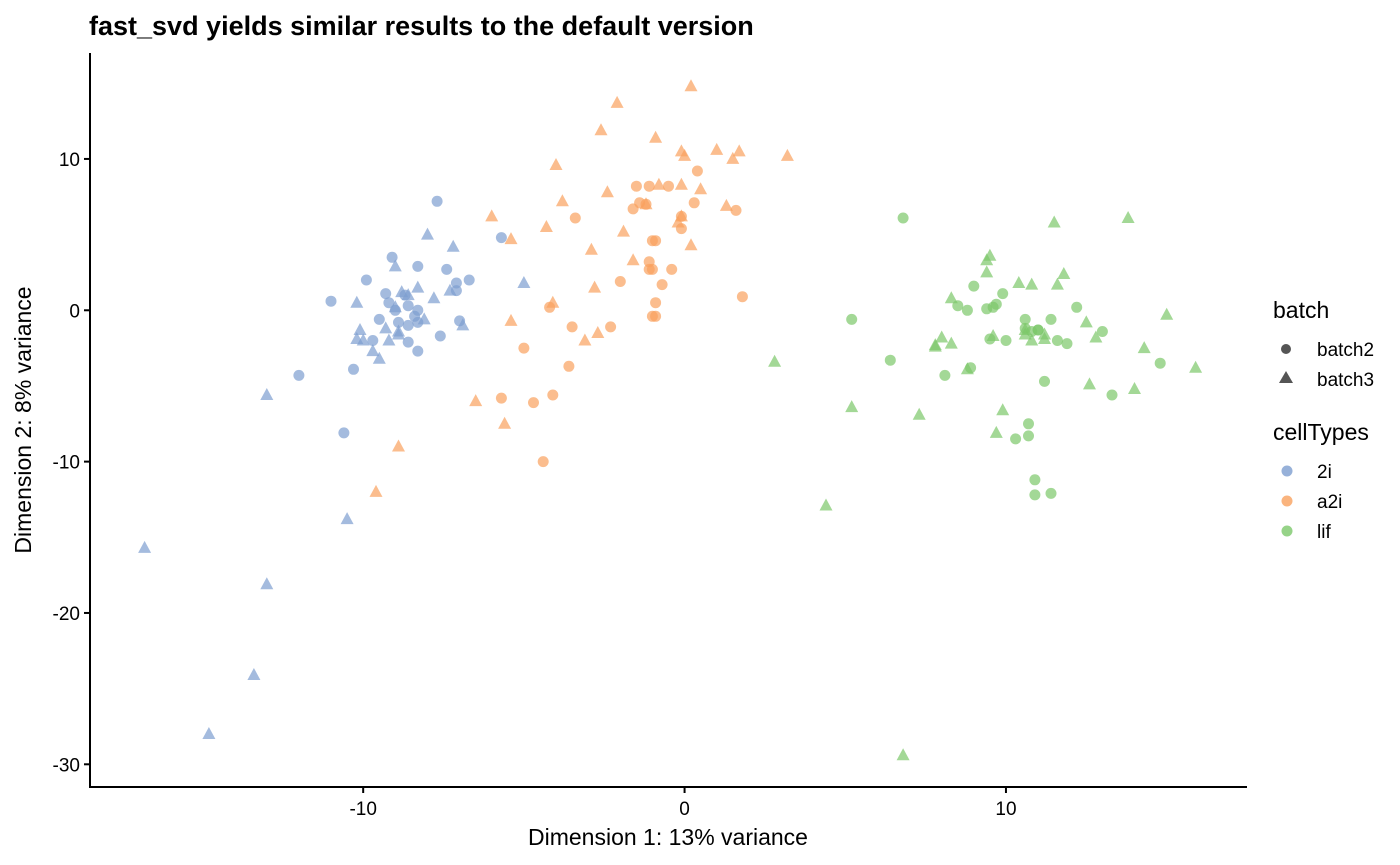 This screenshot has width=1400, height=865. Describe the element at coordinates (1287, 501) in the screenshot. I see `legend-swatch-a2i` at that location.